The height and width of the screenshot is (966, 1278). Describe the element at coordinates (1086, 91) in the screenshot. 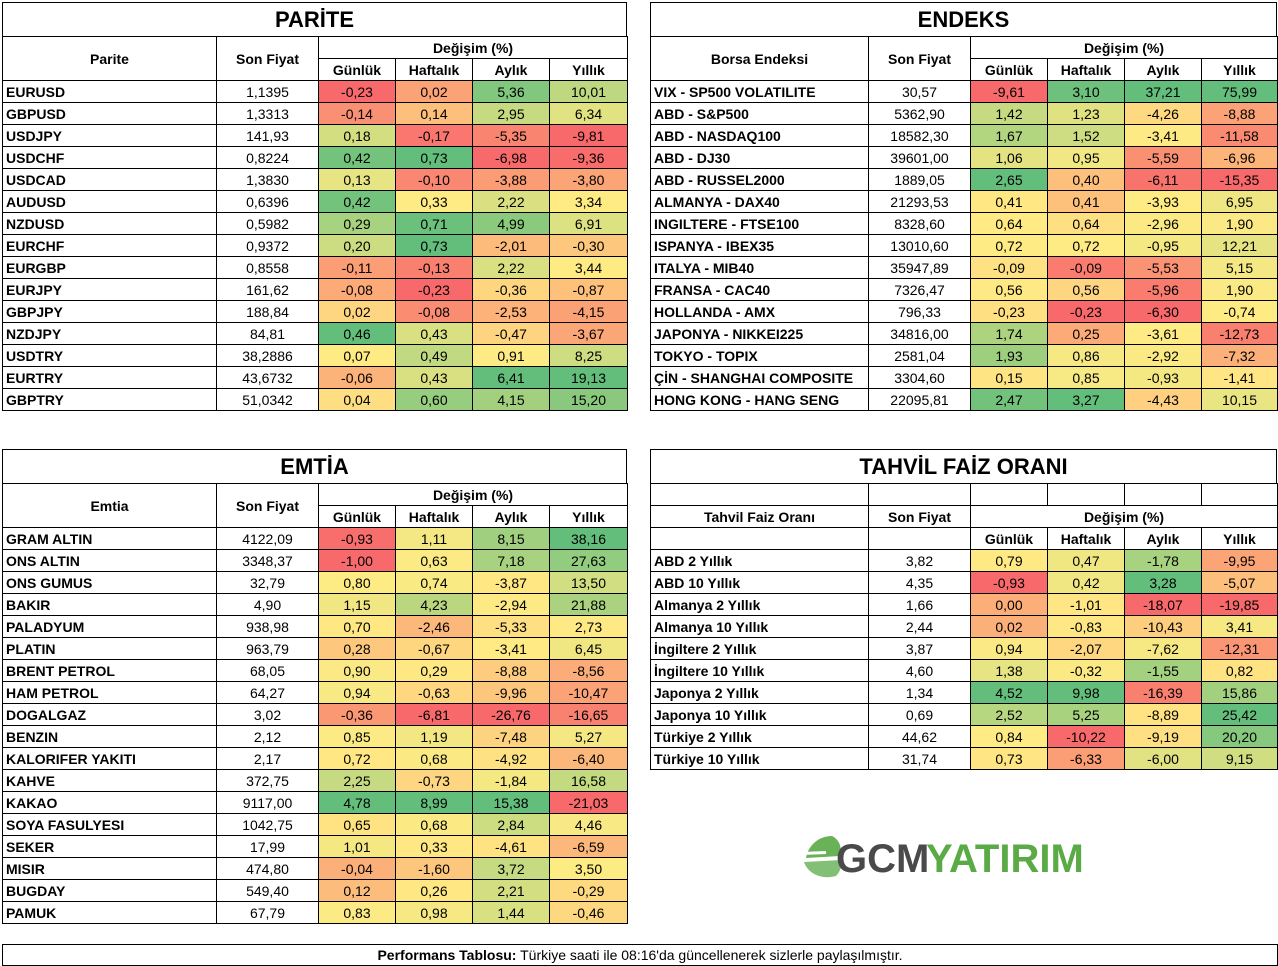

I see `row-change-w: 3,10` at that location.